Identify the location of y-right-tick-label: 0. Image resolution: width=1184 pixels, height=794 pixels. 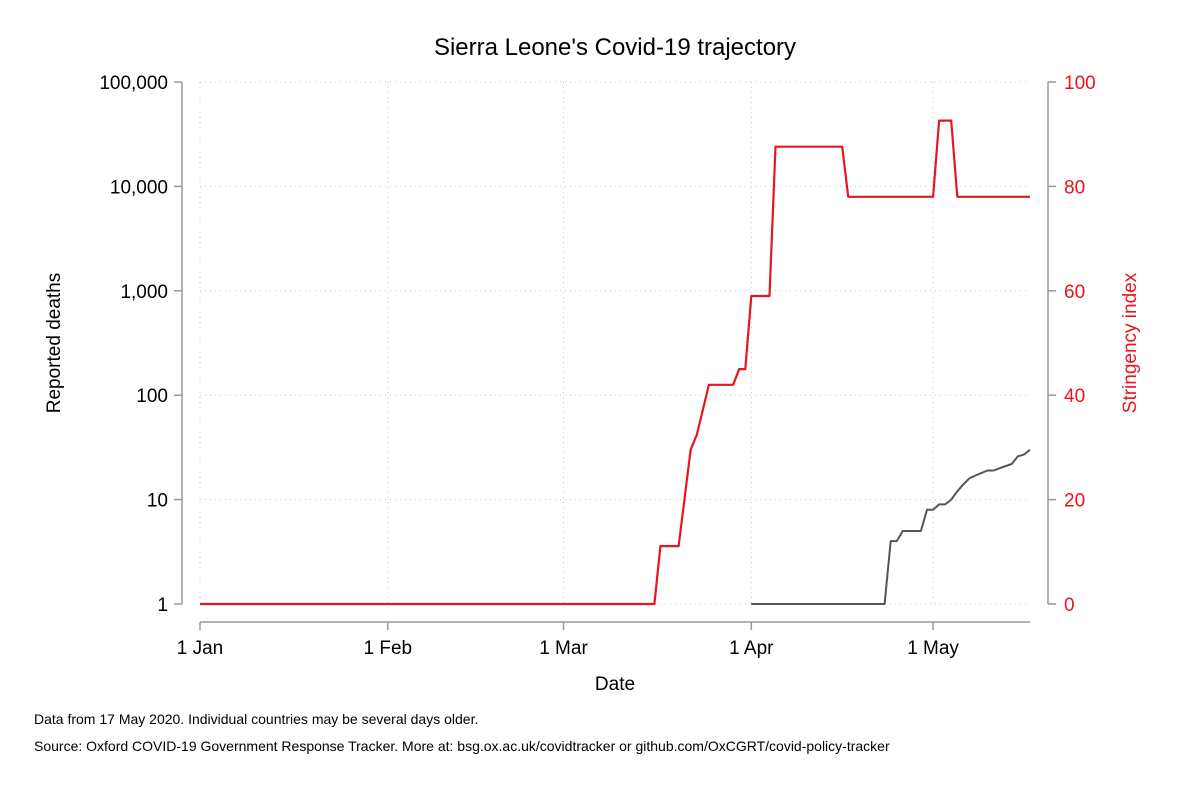
(1069, 605).